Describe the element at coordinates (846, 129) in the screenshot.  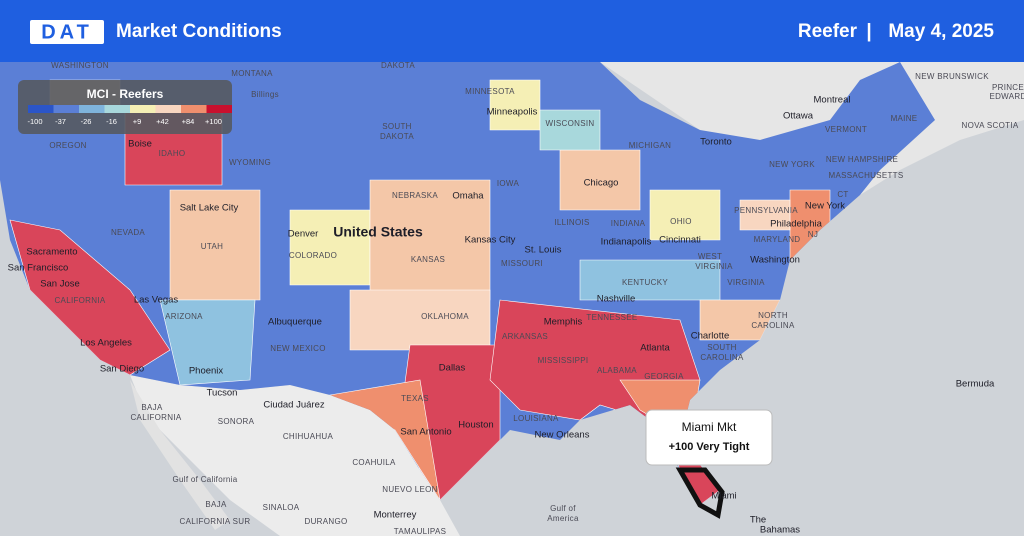
I see `place-label: VERMONT` at that location.